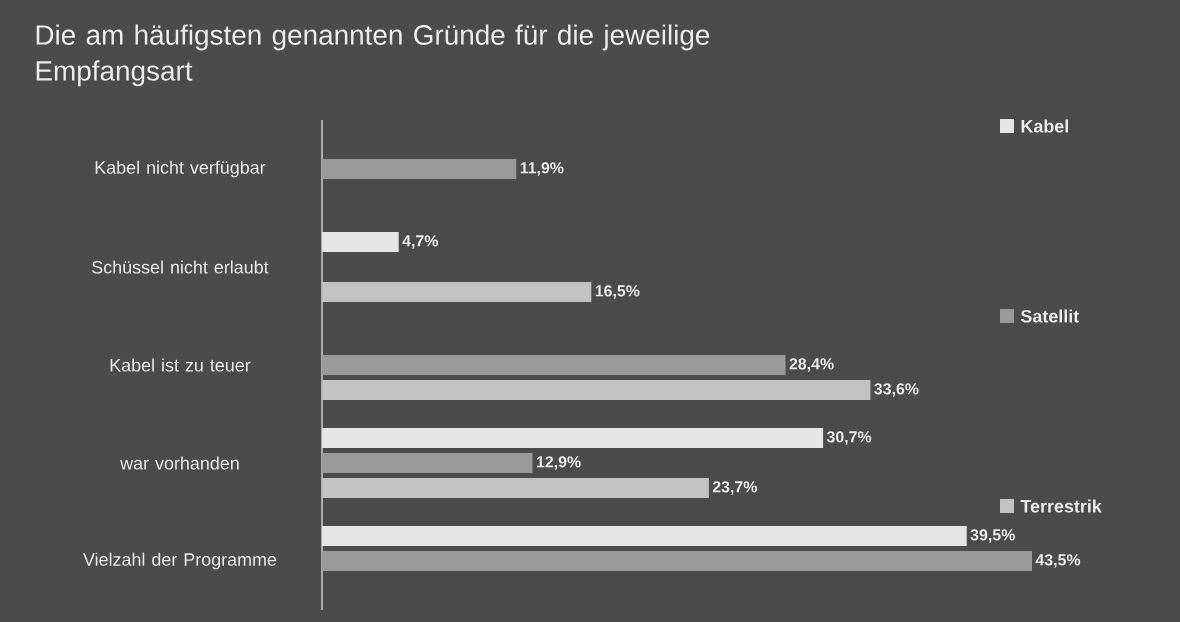 The image size is (1180, 622). I want to click on data-label: 33,6%, so click(896, 390).